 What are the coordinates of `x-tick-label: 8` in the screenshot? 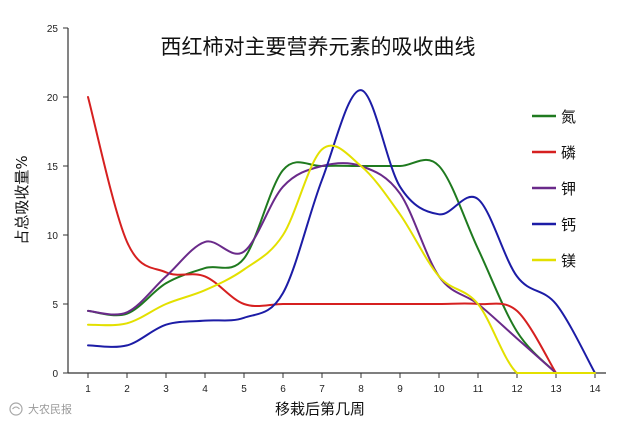 It's located at (361, 389).